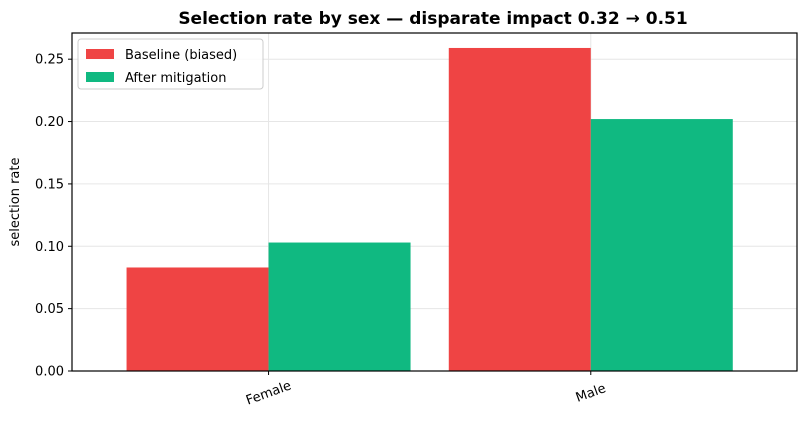  I want to click on y-tick-label: 0.15, so click(49, 184).